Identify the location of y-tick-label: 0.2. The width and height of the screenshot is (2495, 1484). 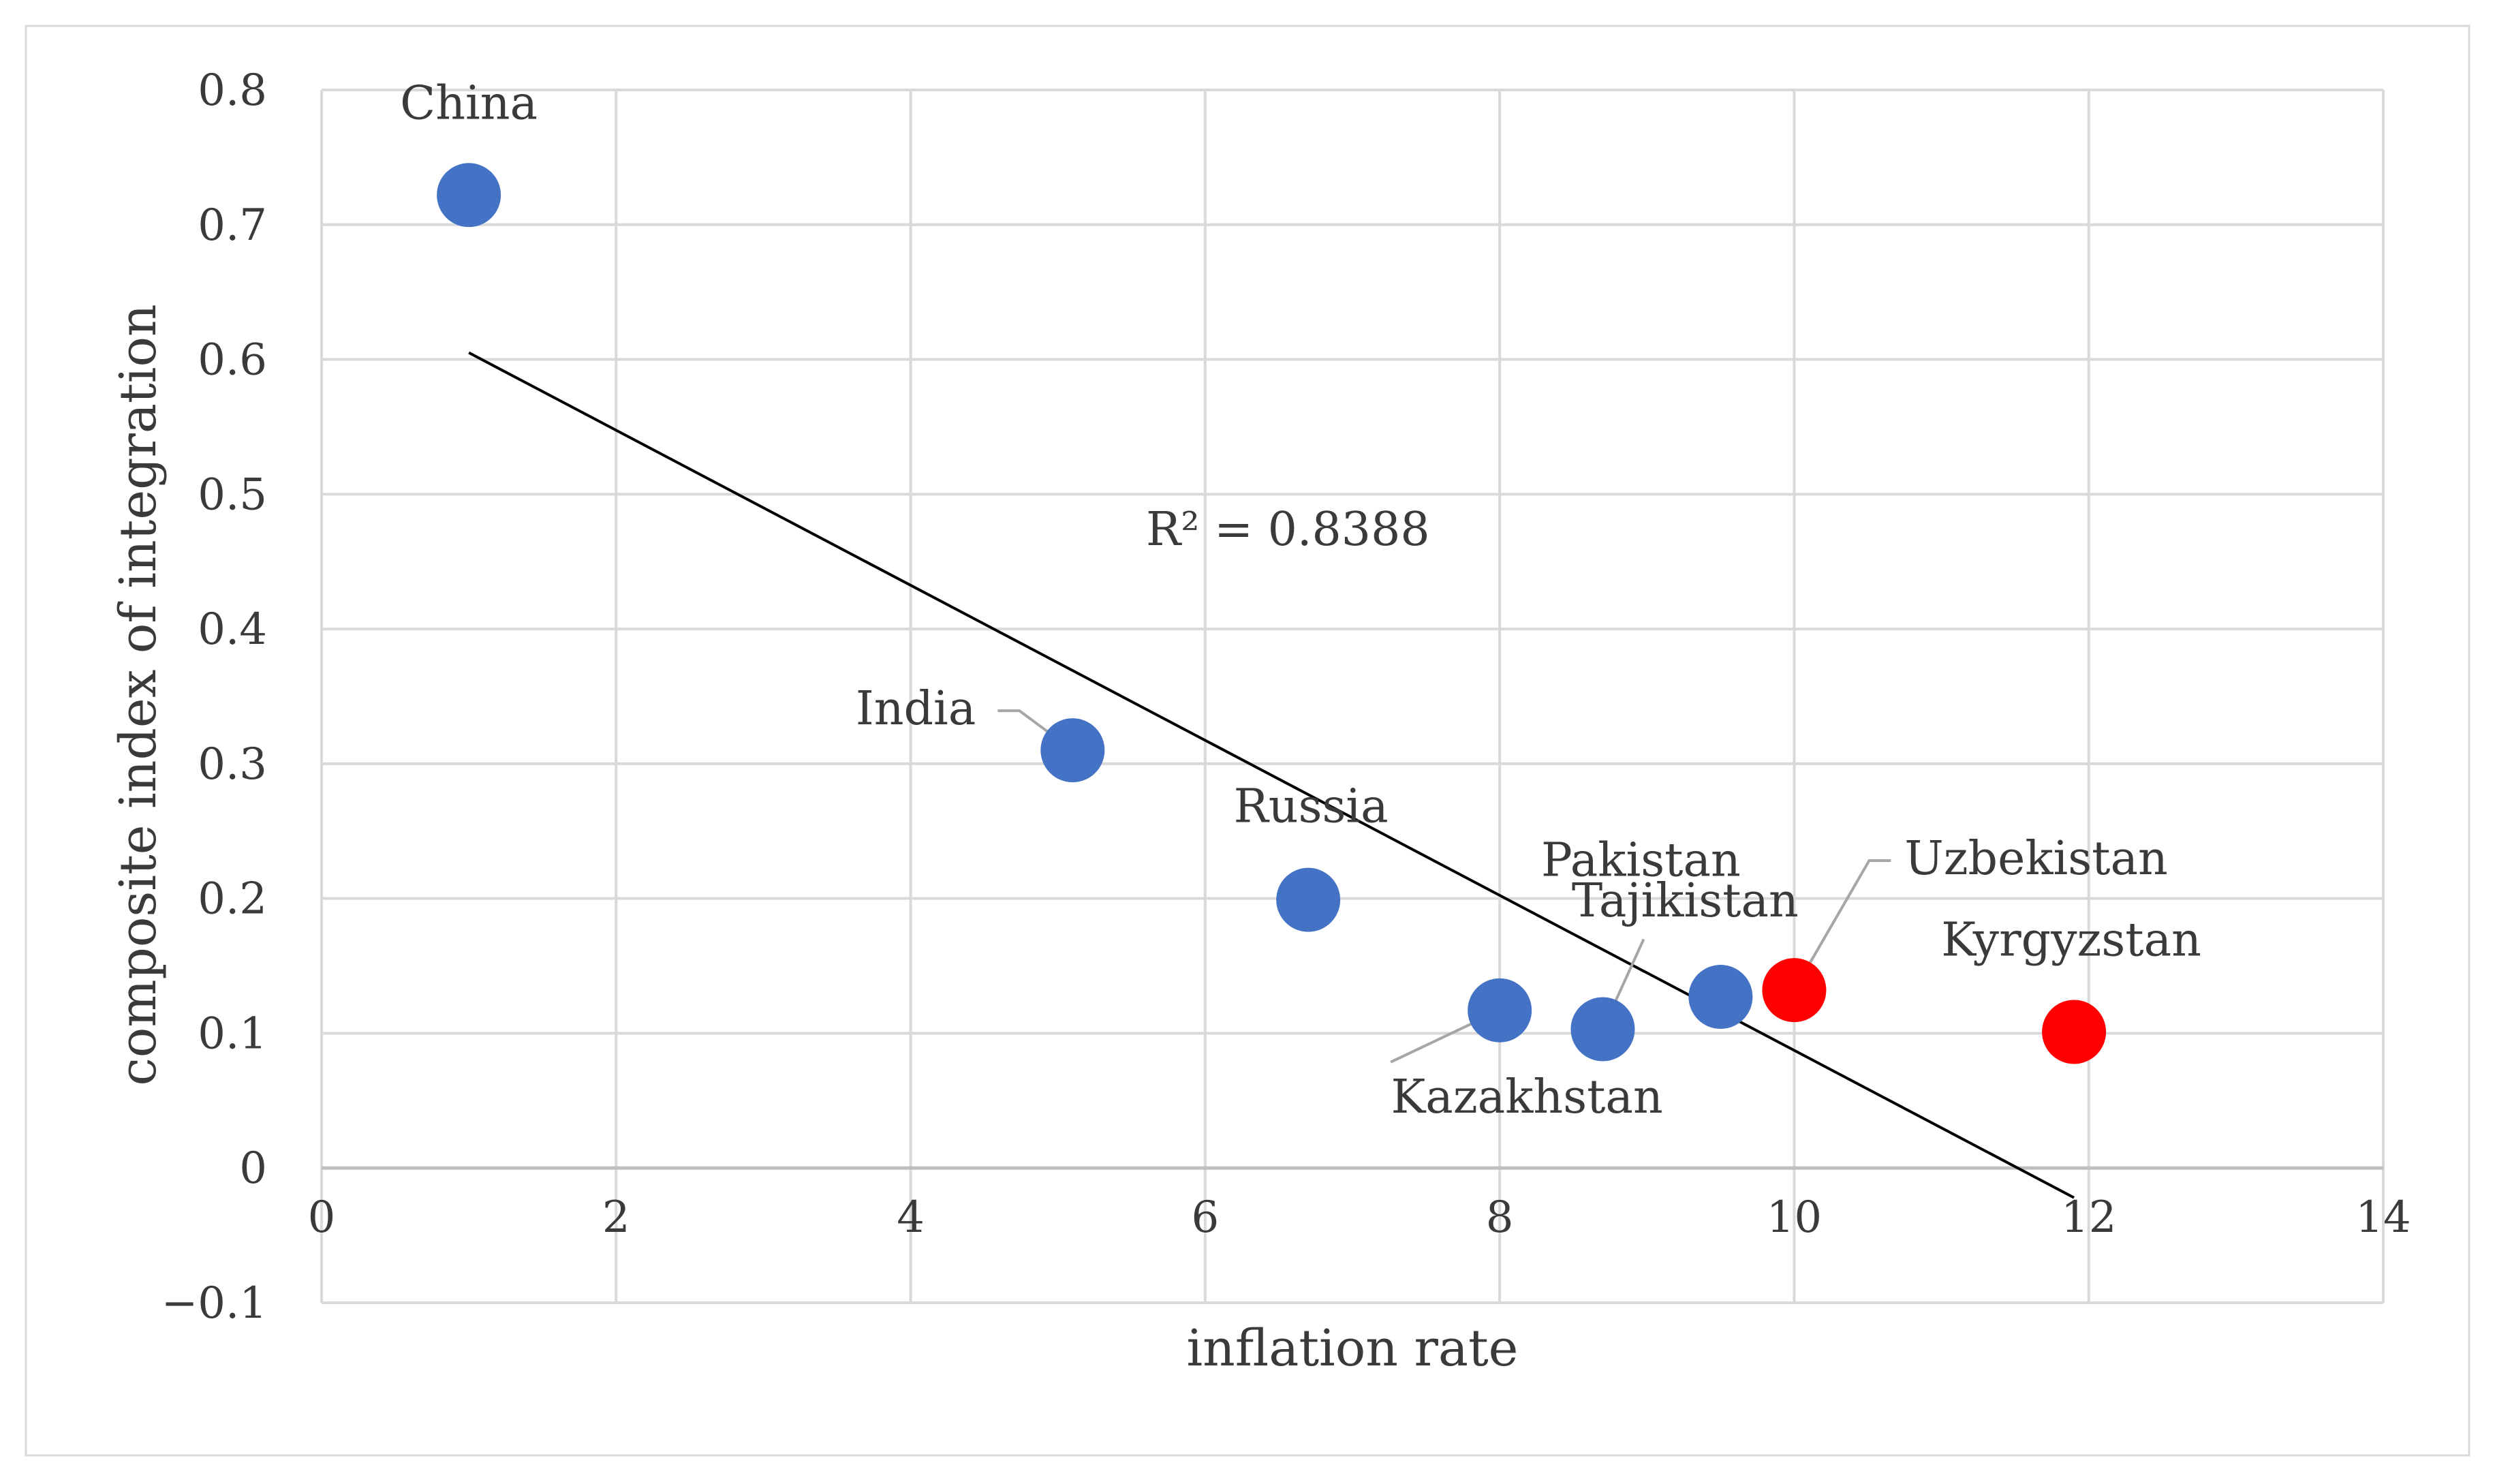
(232, 900).